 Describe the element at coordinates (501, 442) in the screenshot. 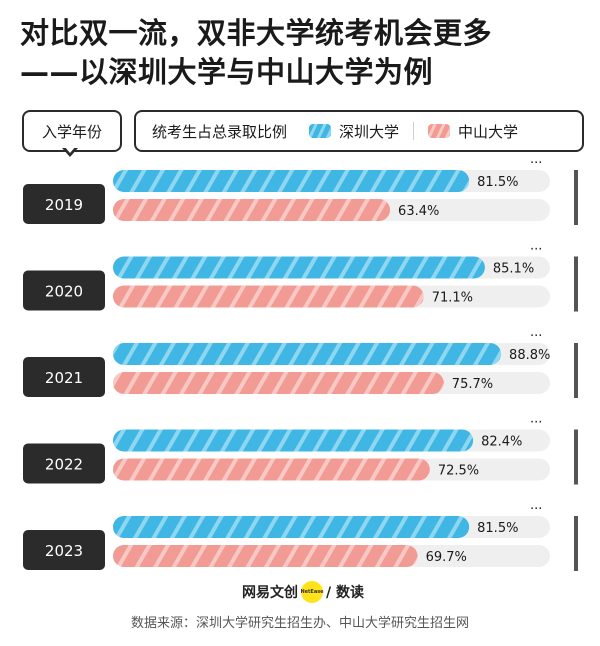

I see `data-label: 82.4%` at that location.